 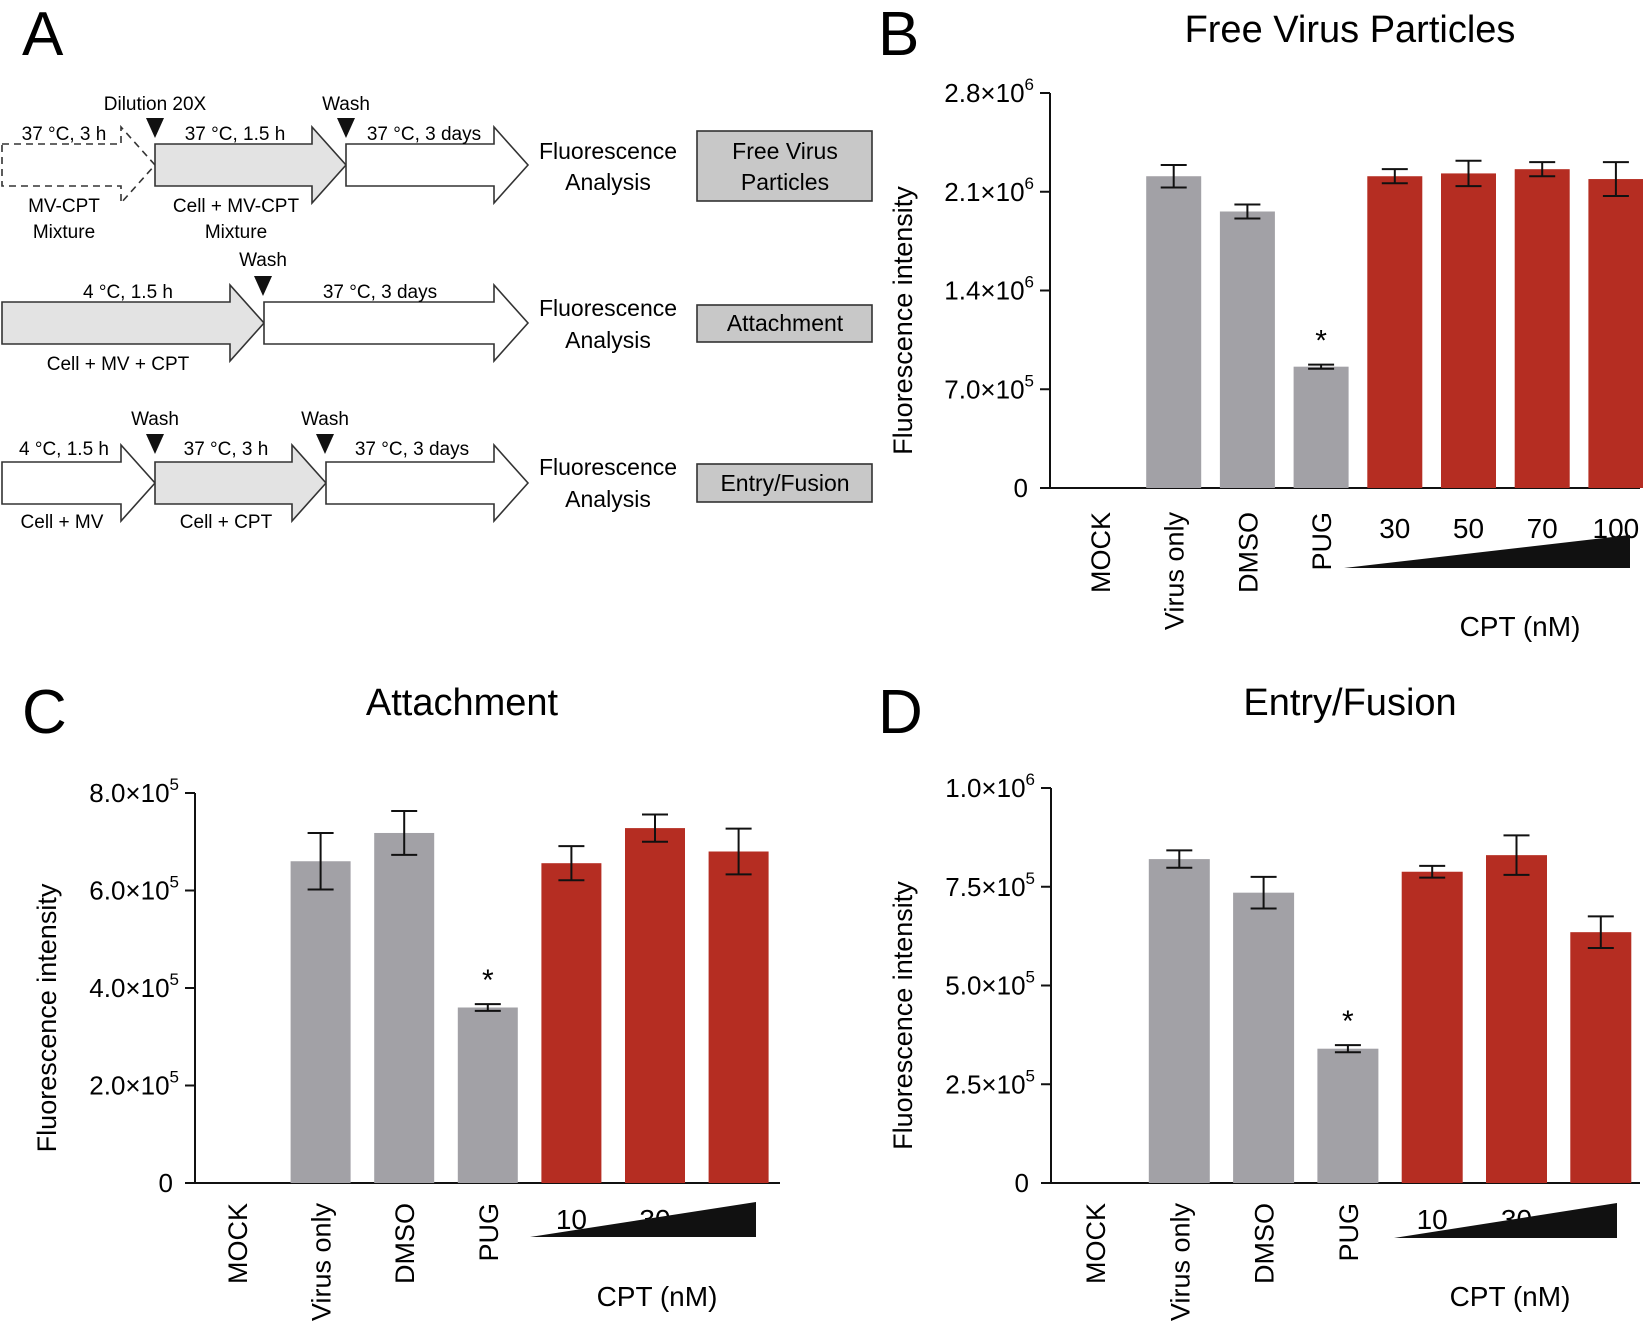 What do you see at coordinates (396, 323) in the screenshot?
I see `step-arrow-3-days` at bounding box center [396, 323].